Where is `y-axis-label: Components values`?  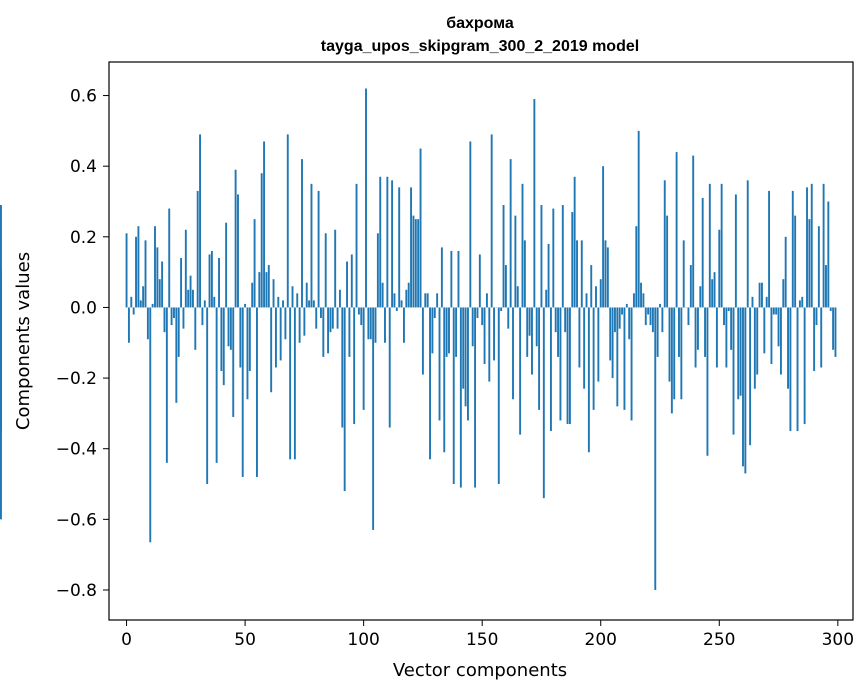 y-axis-label: Components values is located at coordinates (23, 341).